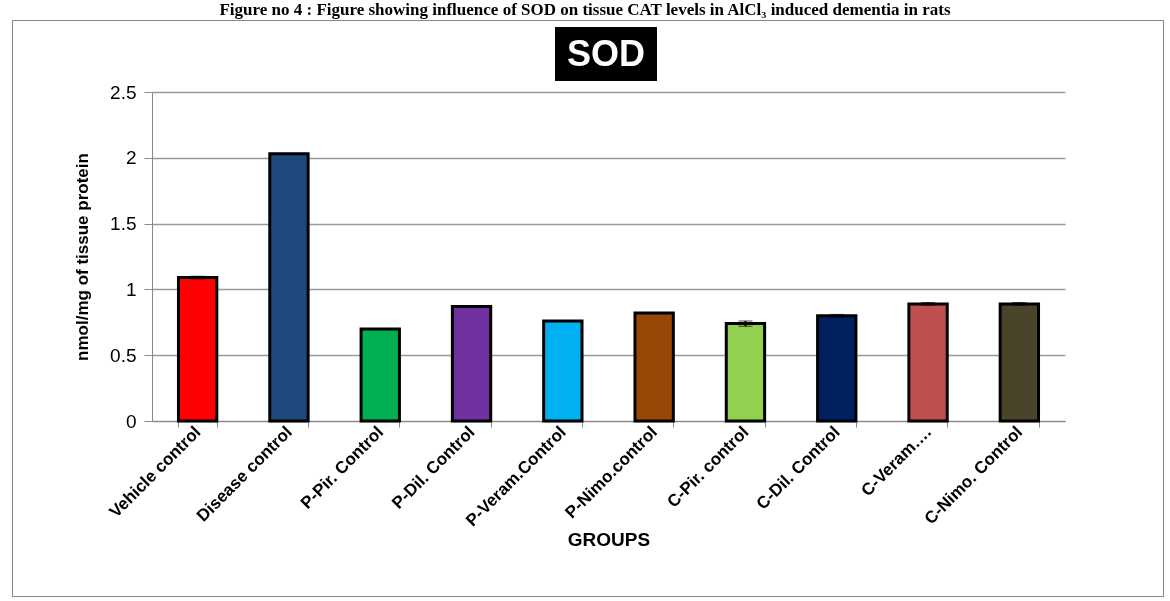 The image size is (1170, 601). Describe the element at coordinates (123, 224) in the screenshot. I see `y-tick-label: 1.5` at that location.